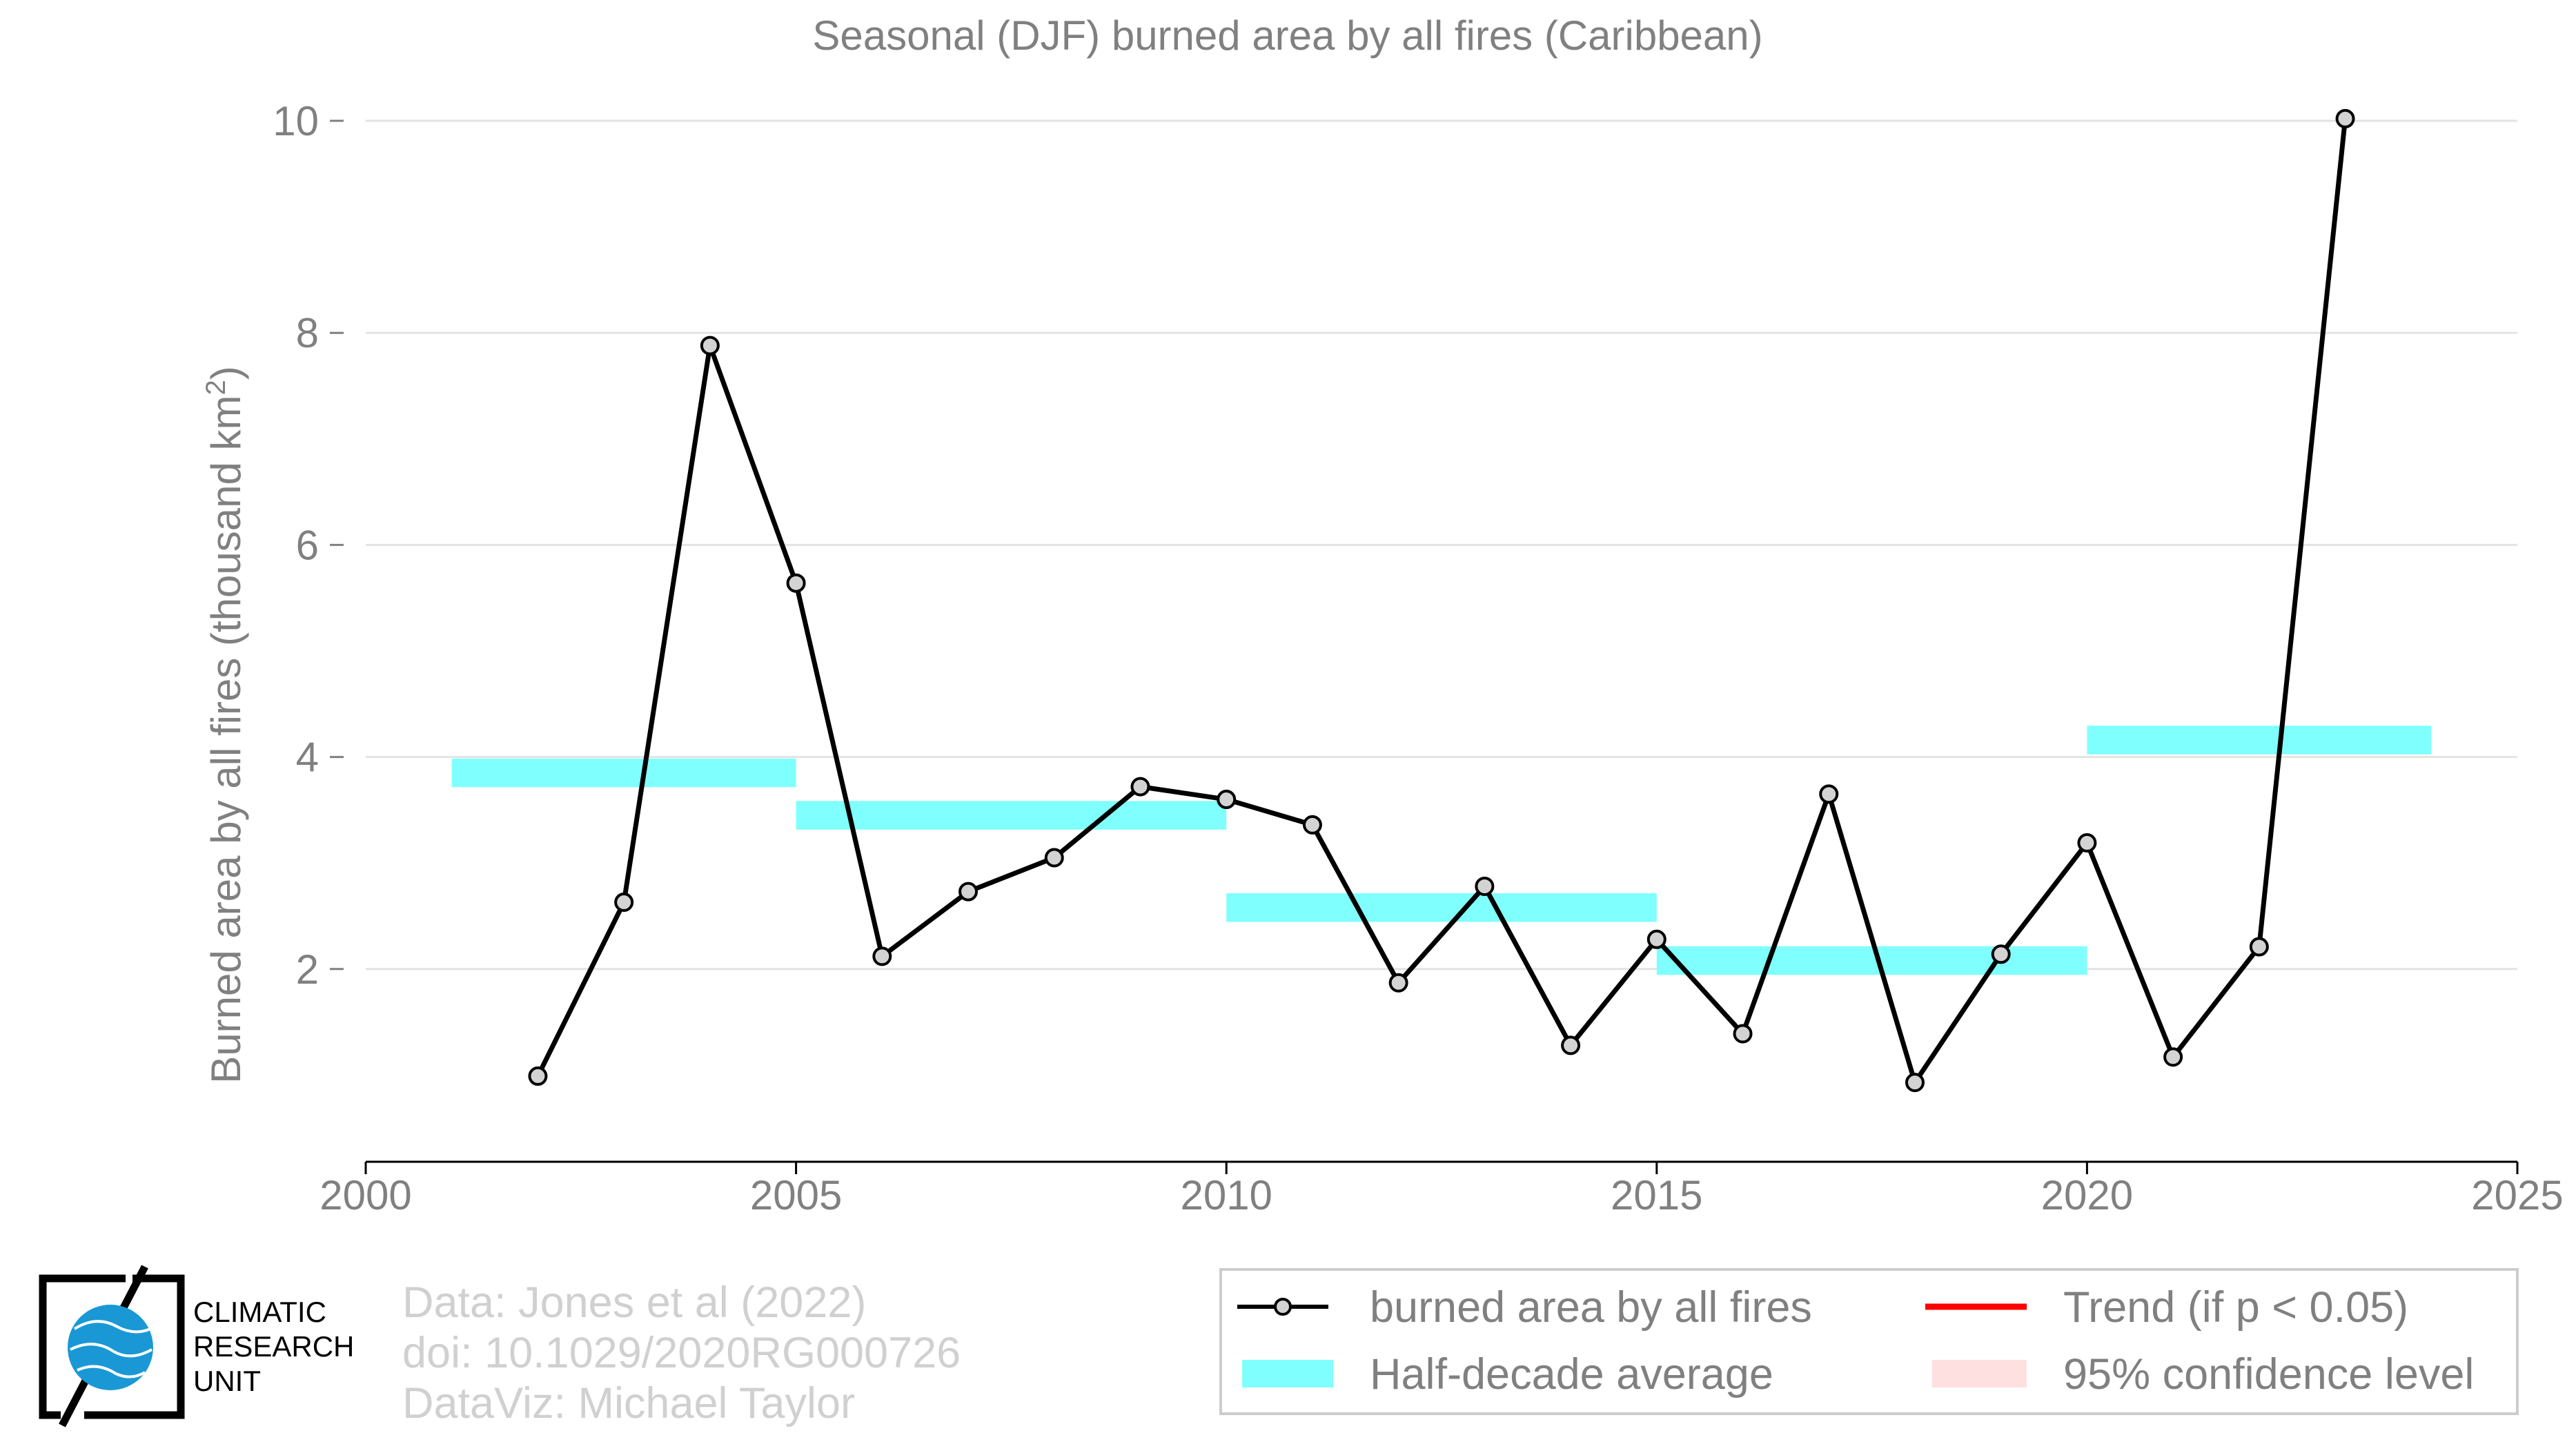  What do you see at coordinates (259, 1312) in the screenshot?
I see `logo-text-climatic: CLIMATIC` at bounding box center [259, 1312].